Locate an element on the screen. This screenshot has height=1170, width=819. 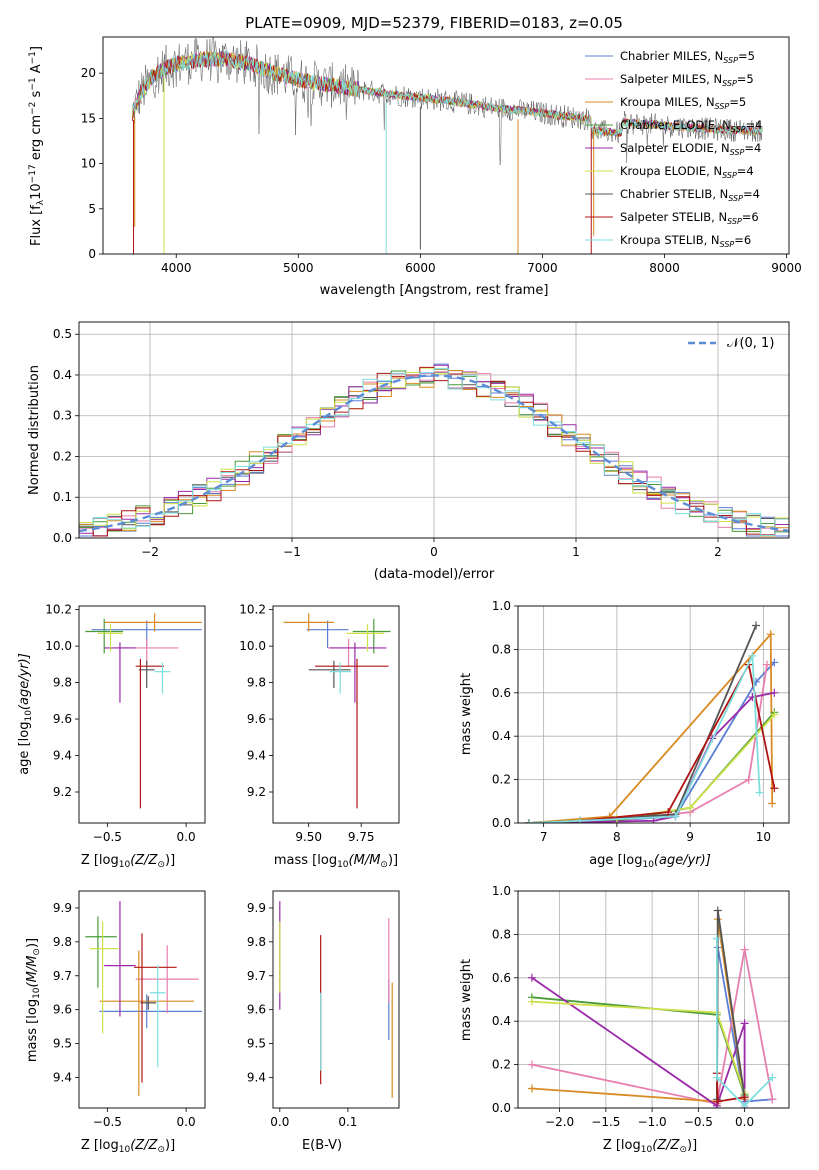
age-vs-mass-xlabel: mass [log10(M/M⊙)] is located at coordinates (336, 861).